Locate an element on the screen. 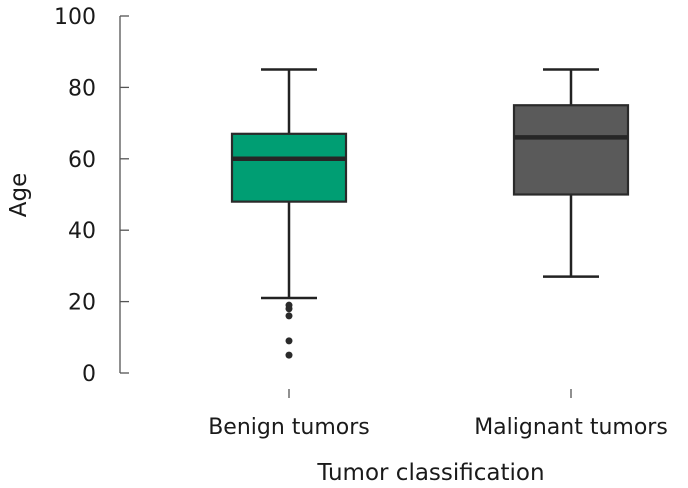 The height and width of the screenshot is (488, 688). y-tick-label: 0 is located at coordinates (89, 374).